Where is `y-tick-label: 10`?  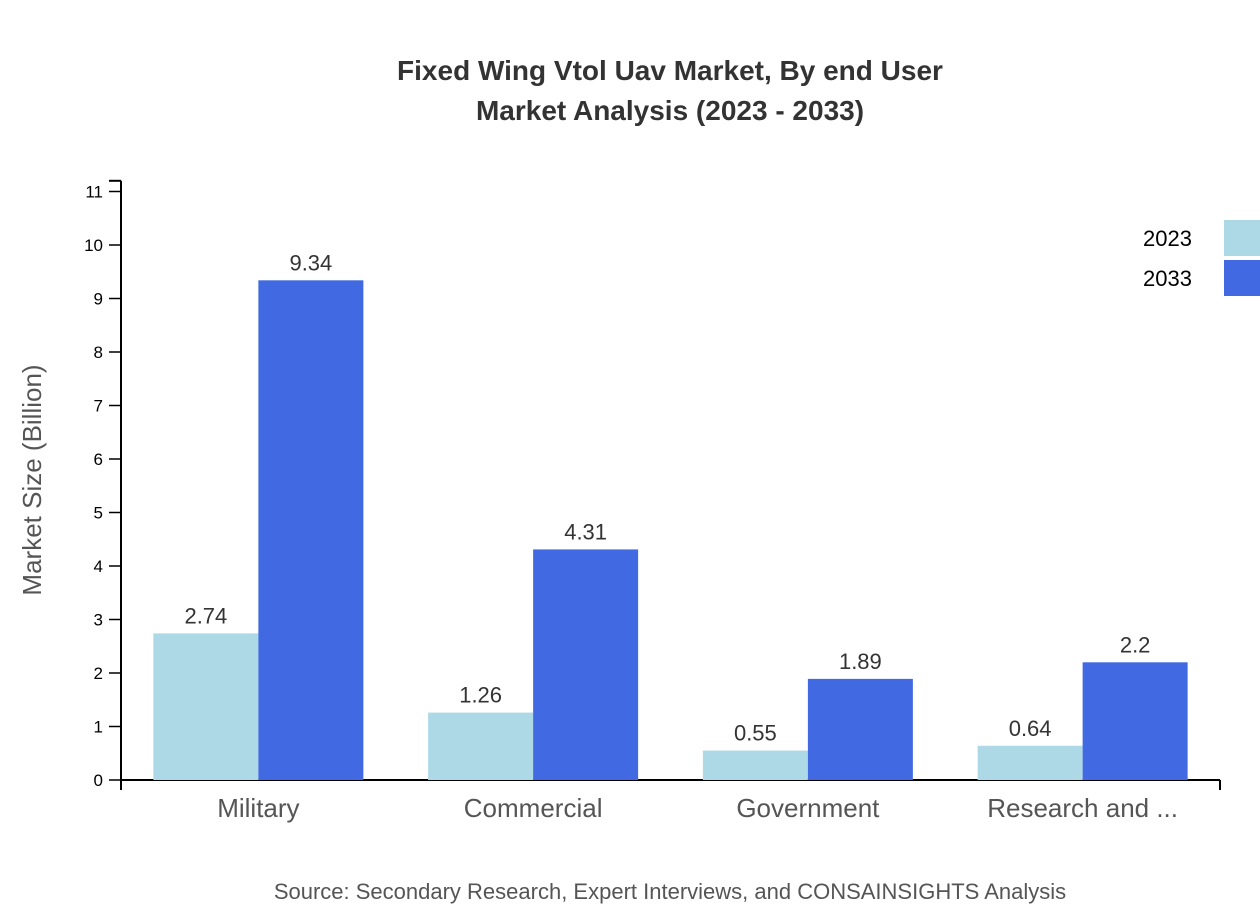
y-tick-label: 10 is located at coordinates (93, 245).